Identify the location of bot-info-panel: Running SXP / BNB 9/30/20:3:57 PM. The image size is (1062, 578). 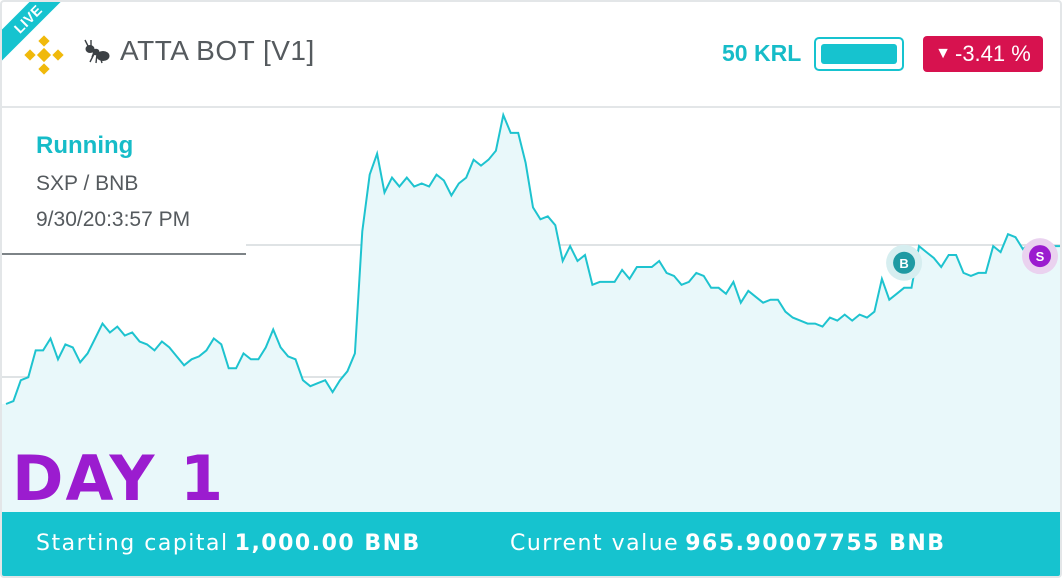
(124, 182).